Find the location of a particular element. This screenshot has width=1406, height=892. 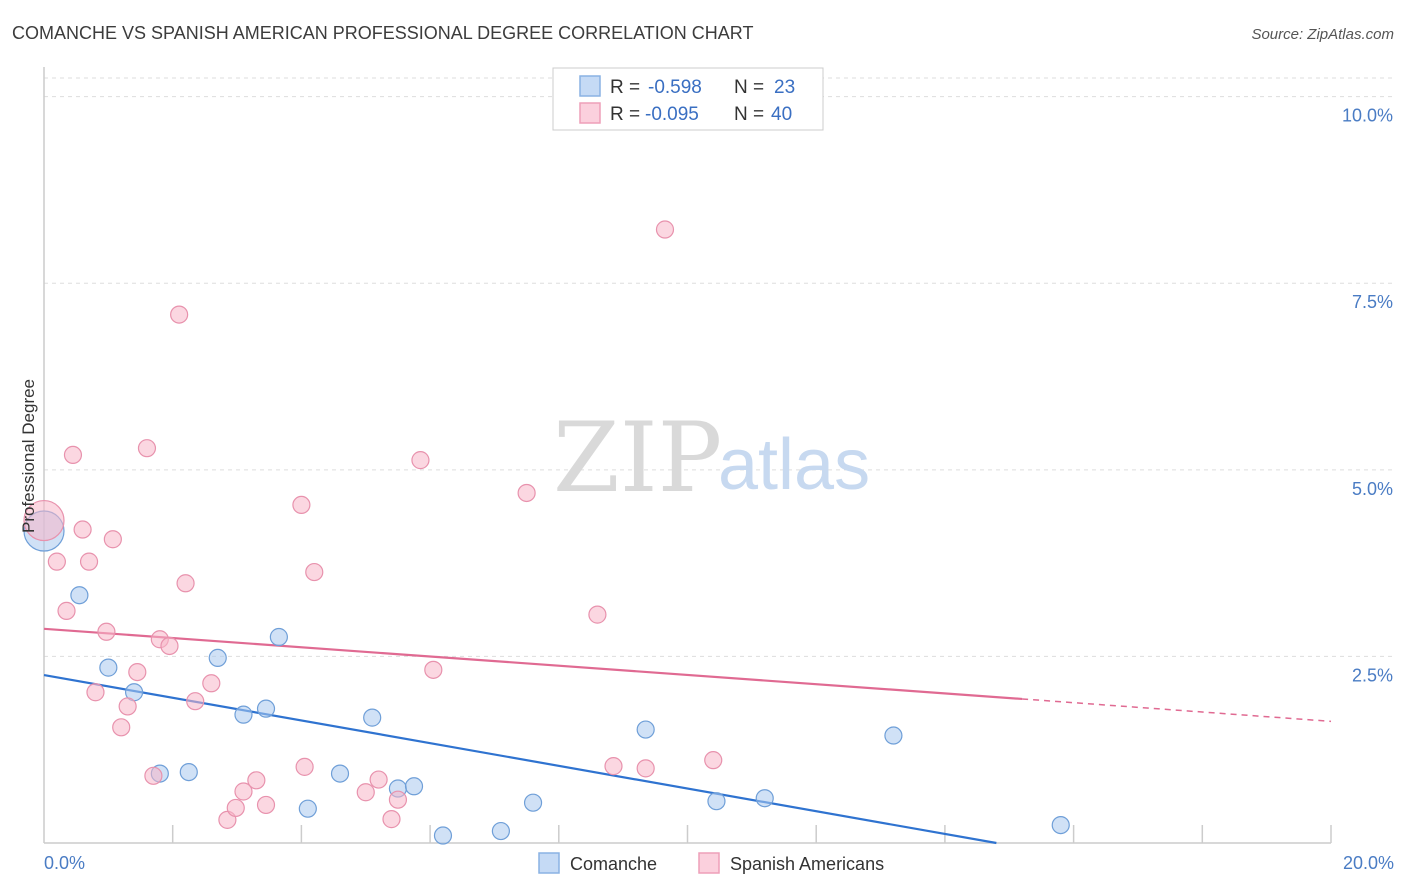

bottom-legend-label-spanish-americans: Spanish Americans is located at coordinates (807, 864).